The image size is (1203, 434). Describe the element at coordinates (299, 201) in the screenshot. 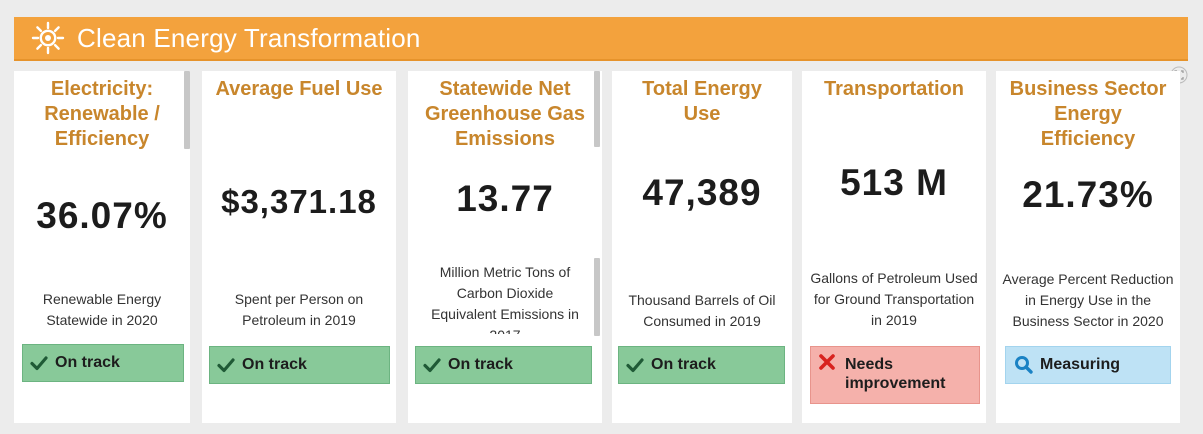

I see `card-value: $3,371.18` at that location.